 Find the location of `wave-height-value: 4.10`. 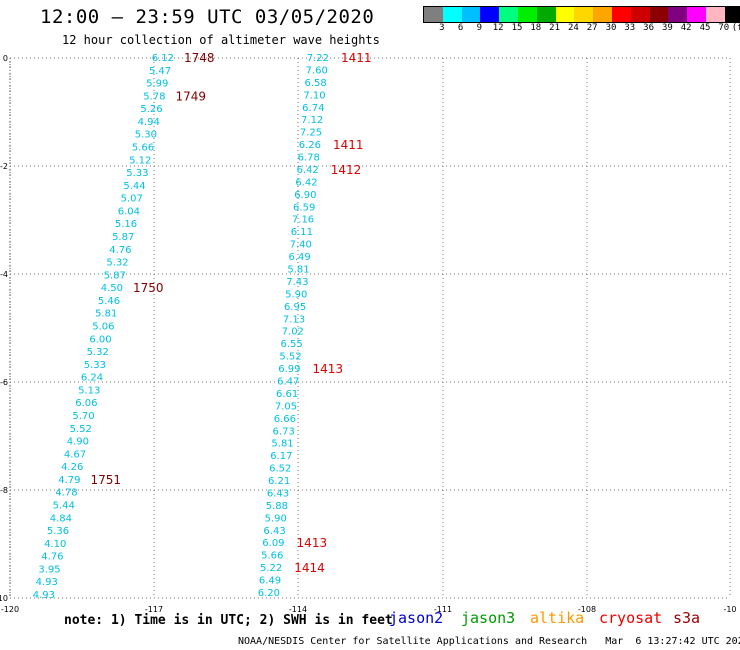

wave-height-value: 4.10 is located at coordinates (55, 544).